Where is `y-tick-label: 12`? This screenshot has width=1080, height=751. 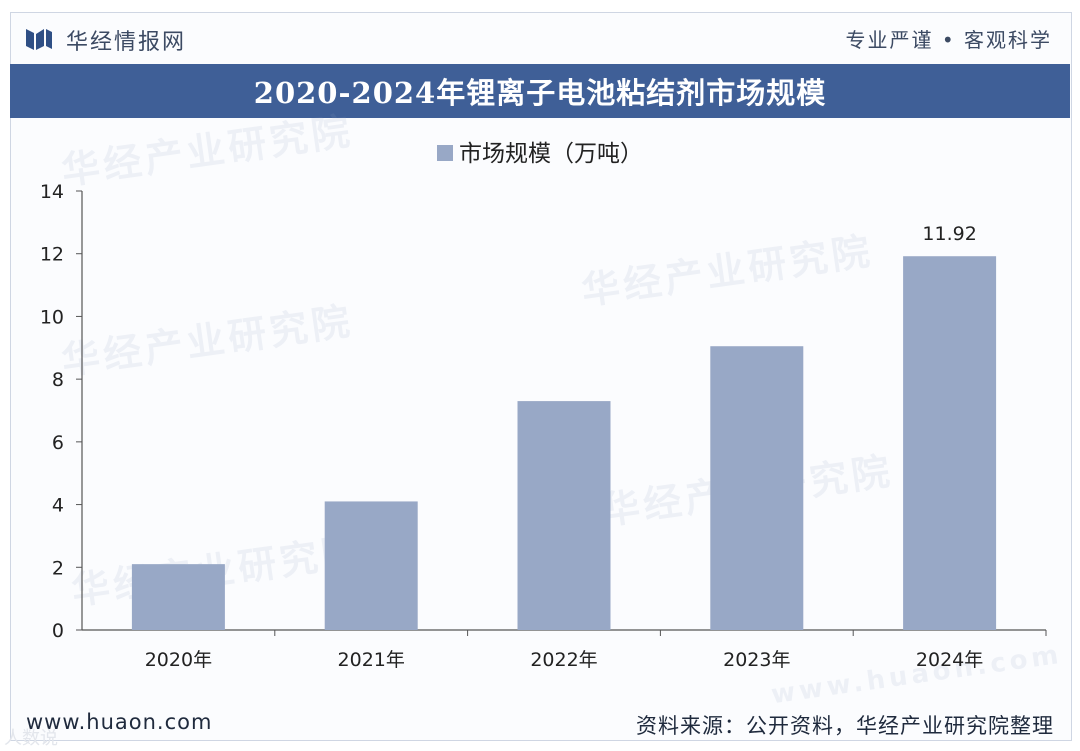 y-tick-label: 12 is located at coordinates (52, 255).